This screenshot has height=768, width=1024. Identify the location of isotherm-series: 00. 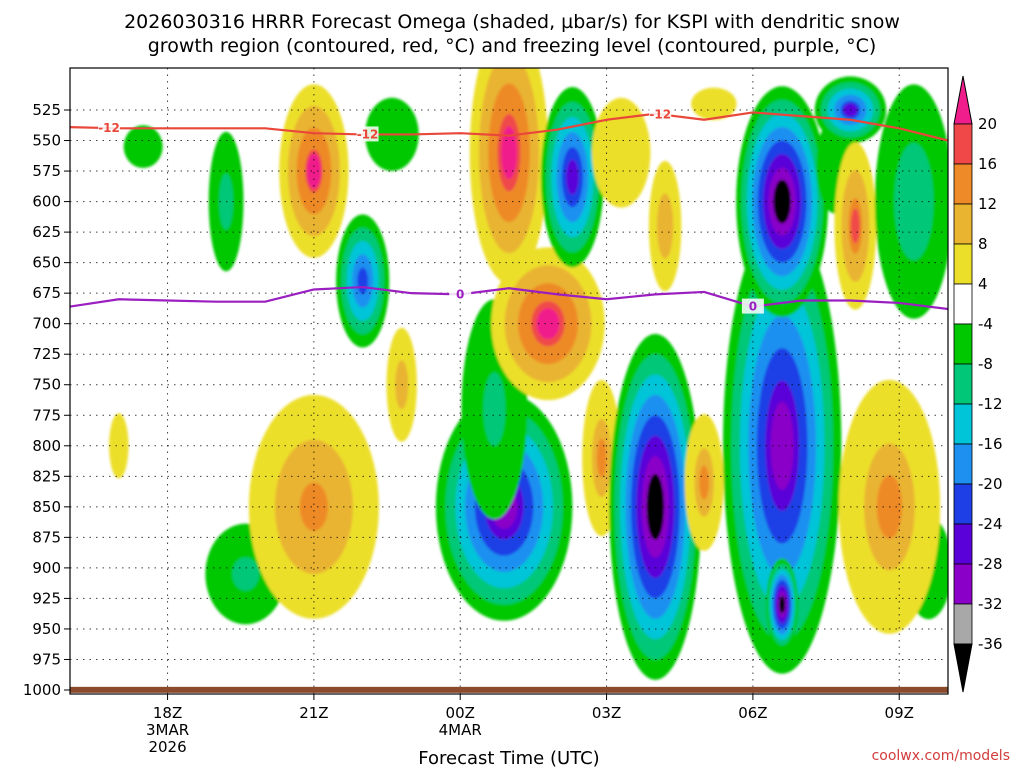
(509, 299).